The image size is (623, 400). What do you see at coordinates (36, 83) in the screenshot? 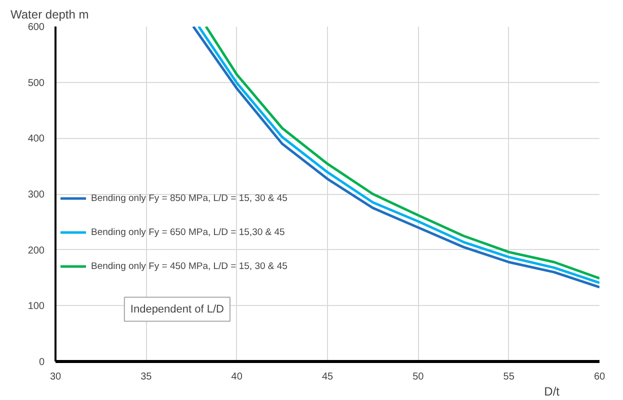
I see `y-tick-label: 500` at bounding box center [36, 83].